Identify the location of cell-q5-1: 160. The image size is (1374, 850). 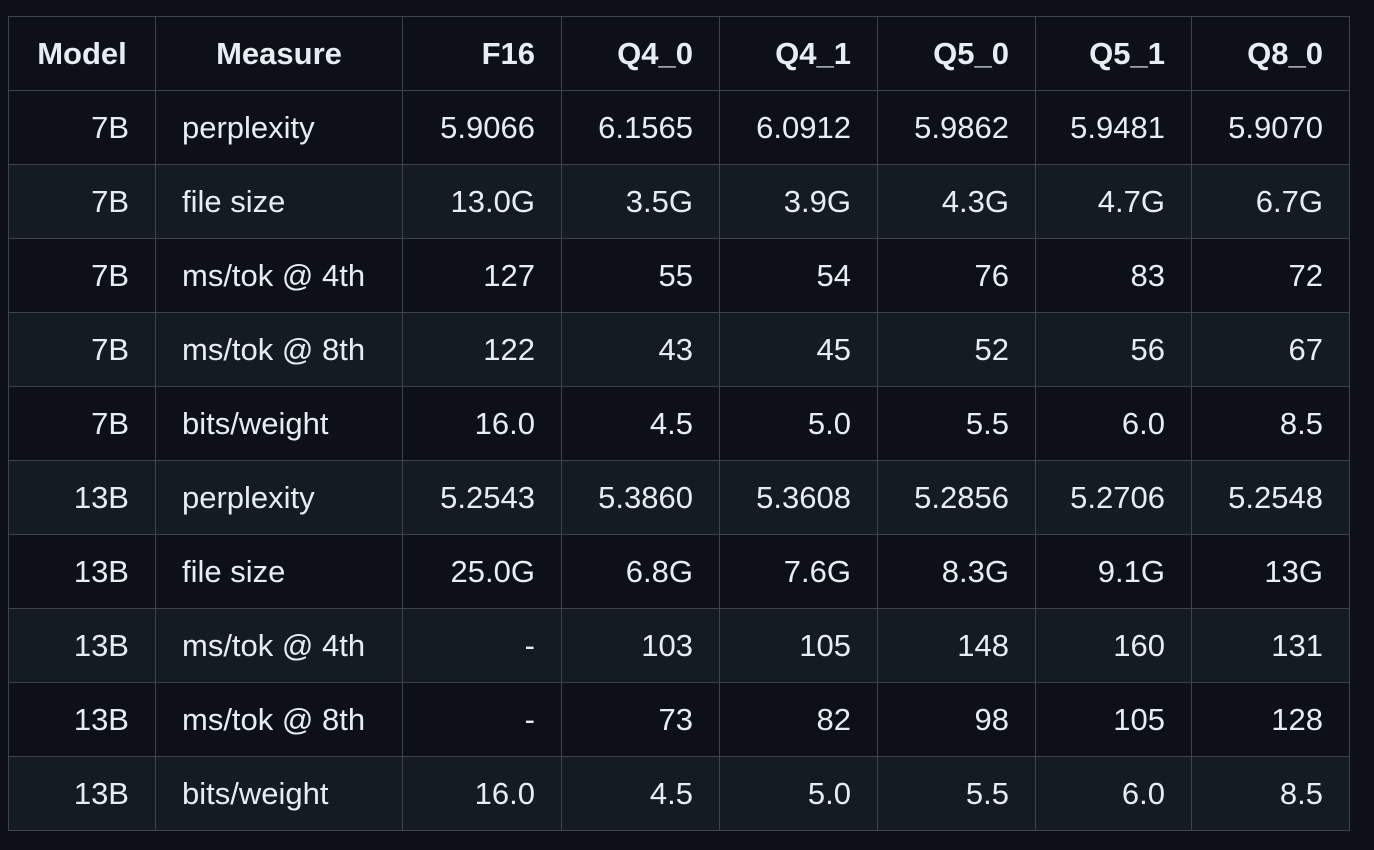
(1113, 645).